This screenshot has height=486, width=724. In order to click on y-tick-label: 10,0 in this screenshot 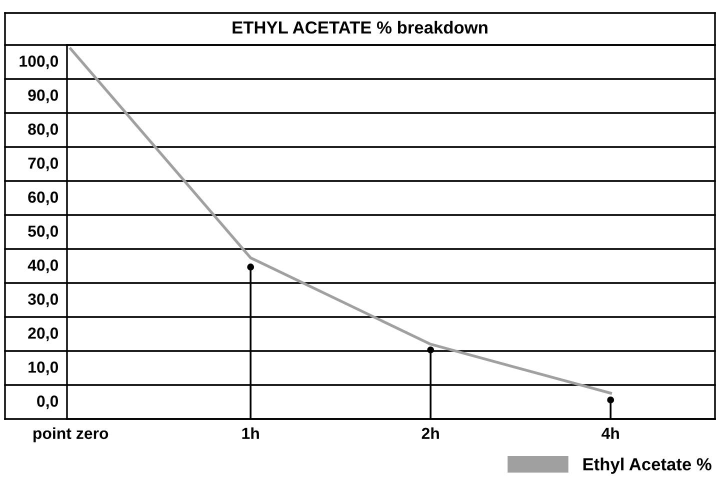, I will do `click(43, 369)`.